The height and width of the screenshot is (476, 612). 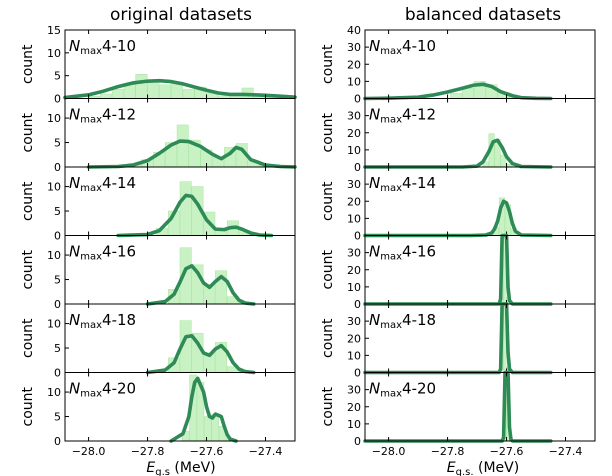 I want to click on right-row-4-20: 0 10 20 30 count Nmax4-20 −28.0 −27.8 −27.6 −27.4, so click(x=458, y=414).